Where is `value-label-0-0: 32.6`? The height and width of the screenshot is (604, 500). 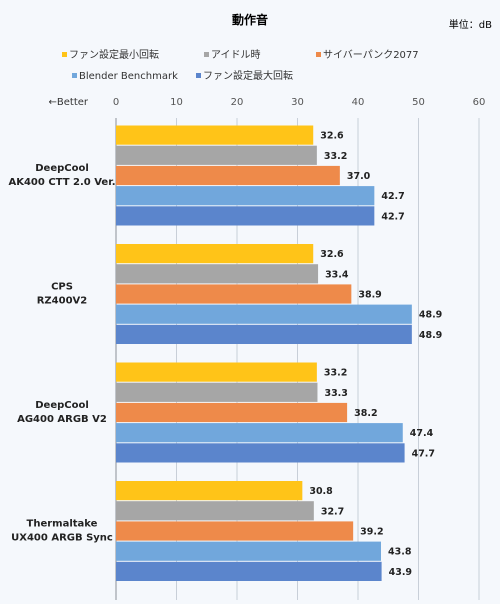
value-label-0-0: 32.6 is located at coordinates (332, 136).